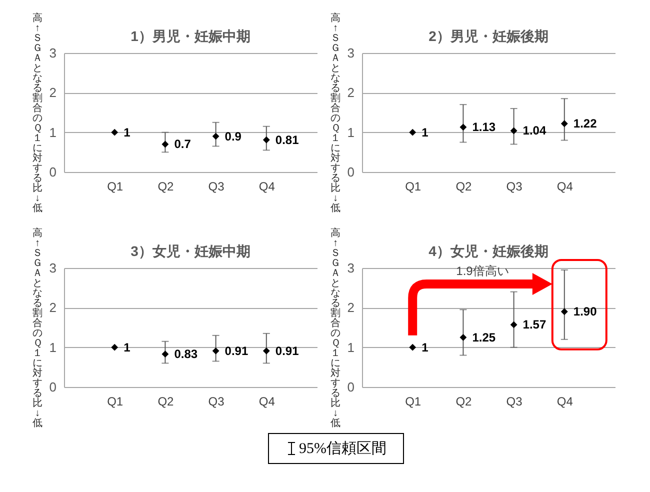  I want to click on chart-title: 2）男児・妊娠後期, so click(488, 36).